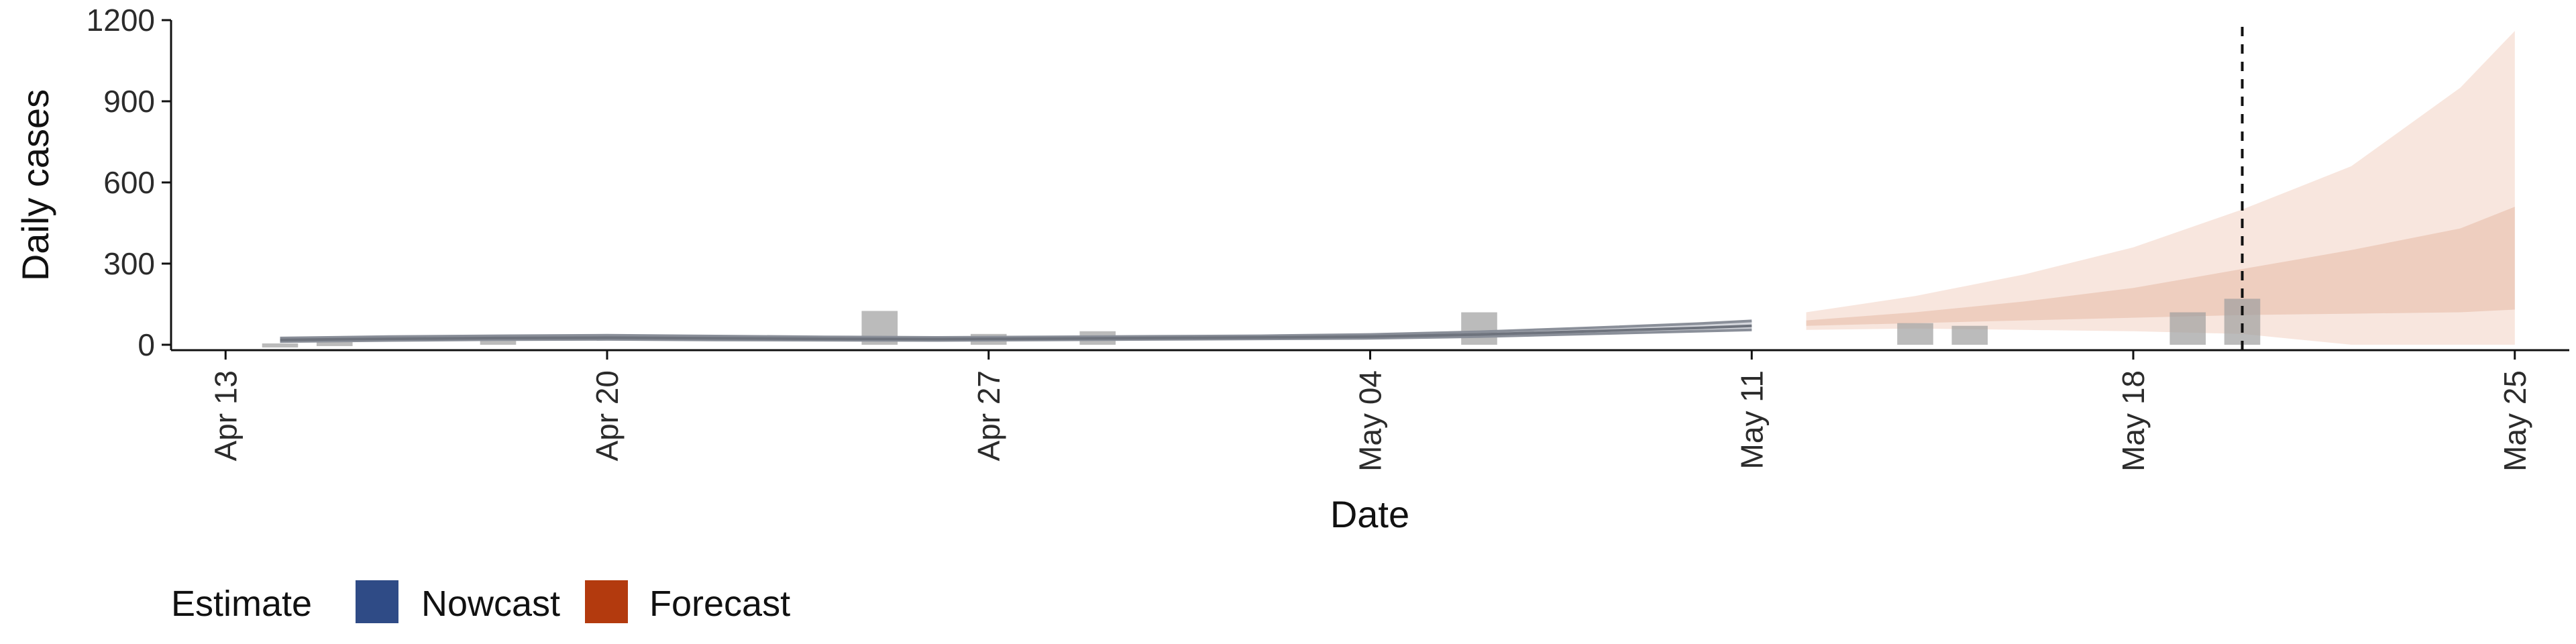  I want to click on x-tick-label: Apr 13, so click(225, 416).